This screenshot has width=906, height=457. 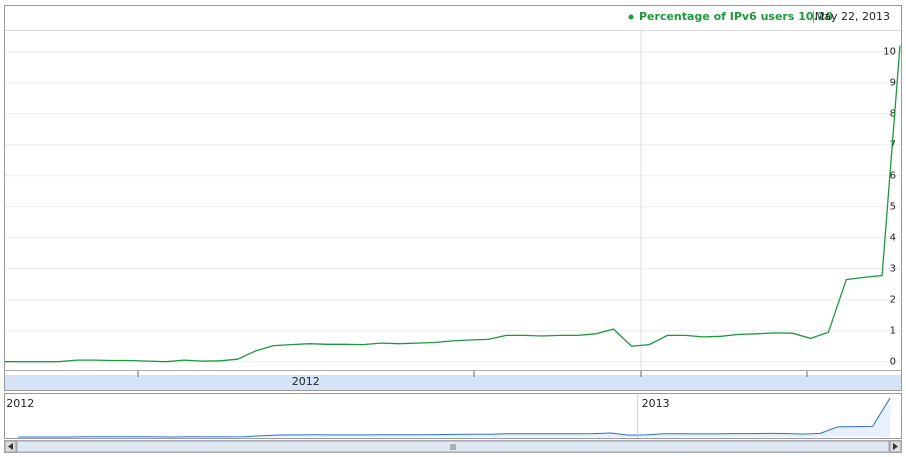 What do you see at coordinates (20, 403) in the screenshot?
I see `navigator-label: 2012` at bounding box center [20, 403].